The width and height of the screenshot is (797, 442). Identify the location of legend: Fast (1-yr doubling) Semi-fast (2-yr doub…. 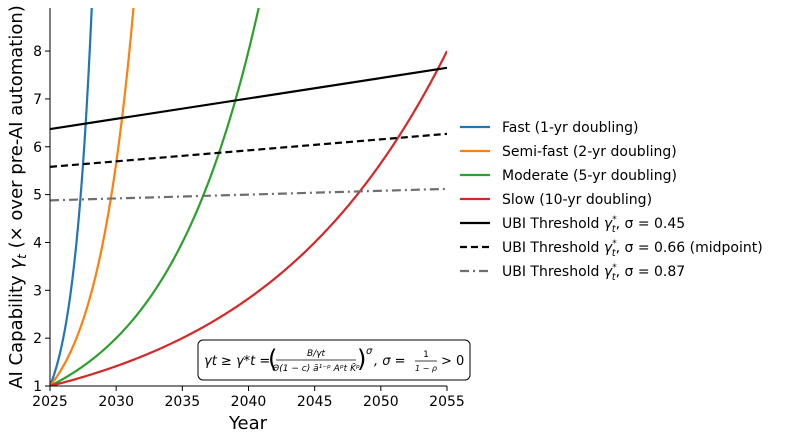
(611, 201).